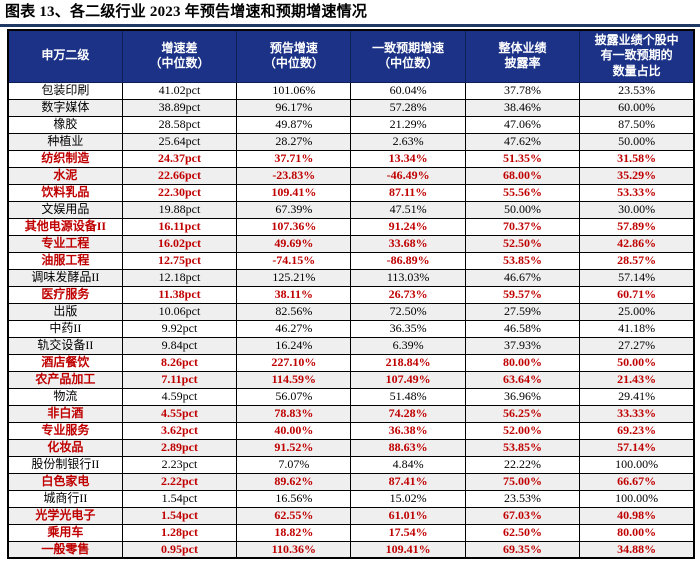  I want to click on industry-name-cell: 非白酒, so click(65, 413).